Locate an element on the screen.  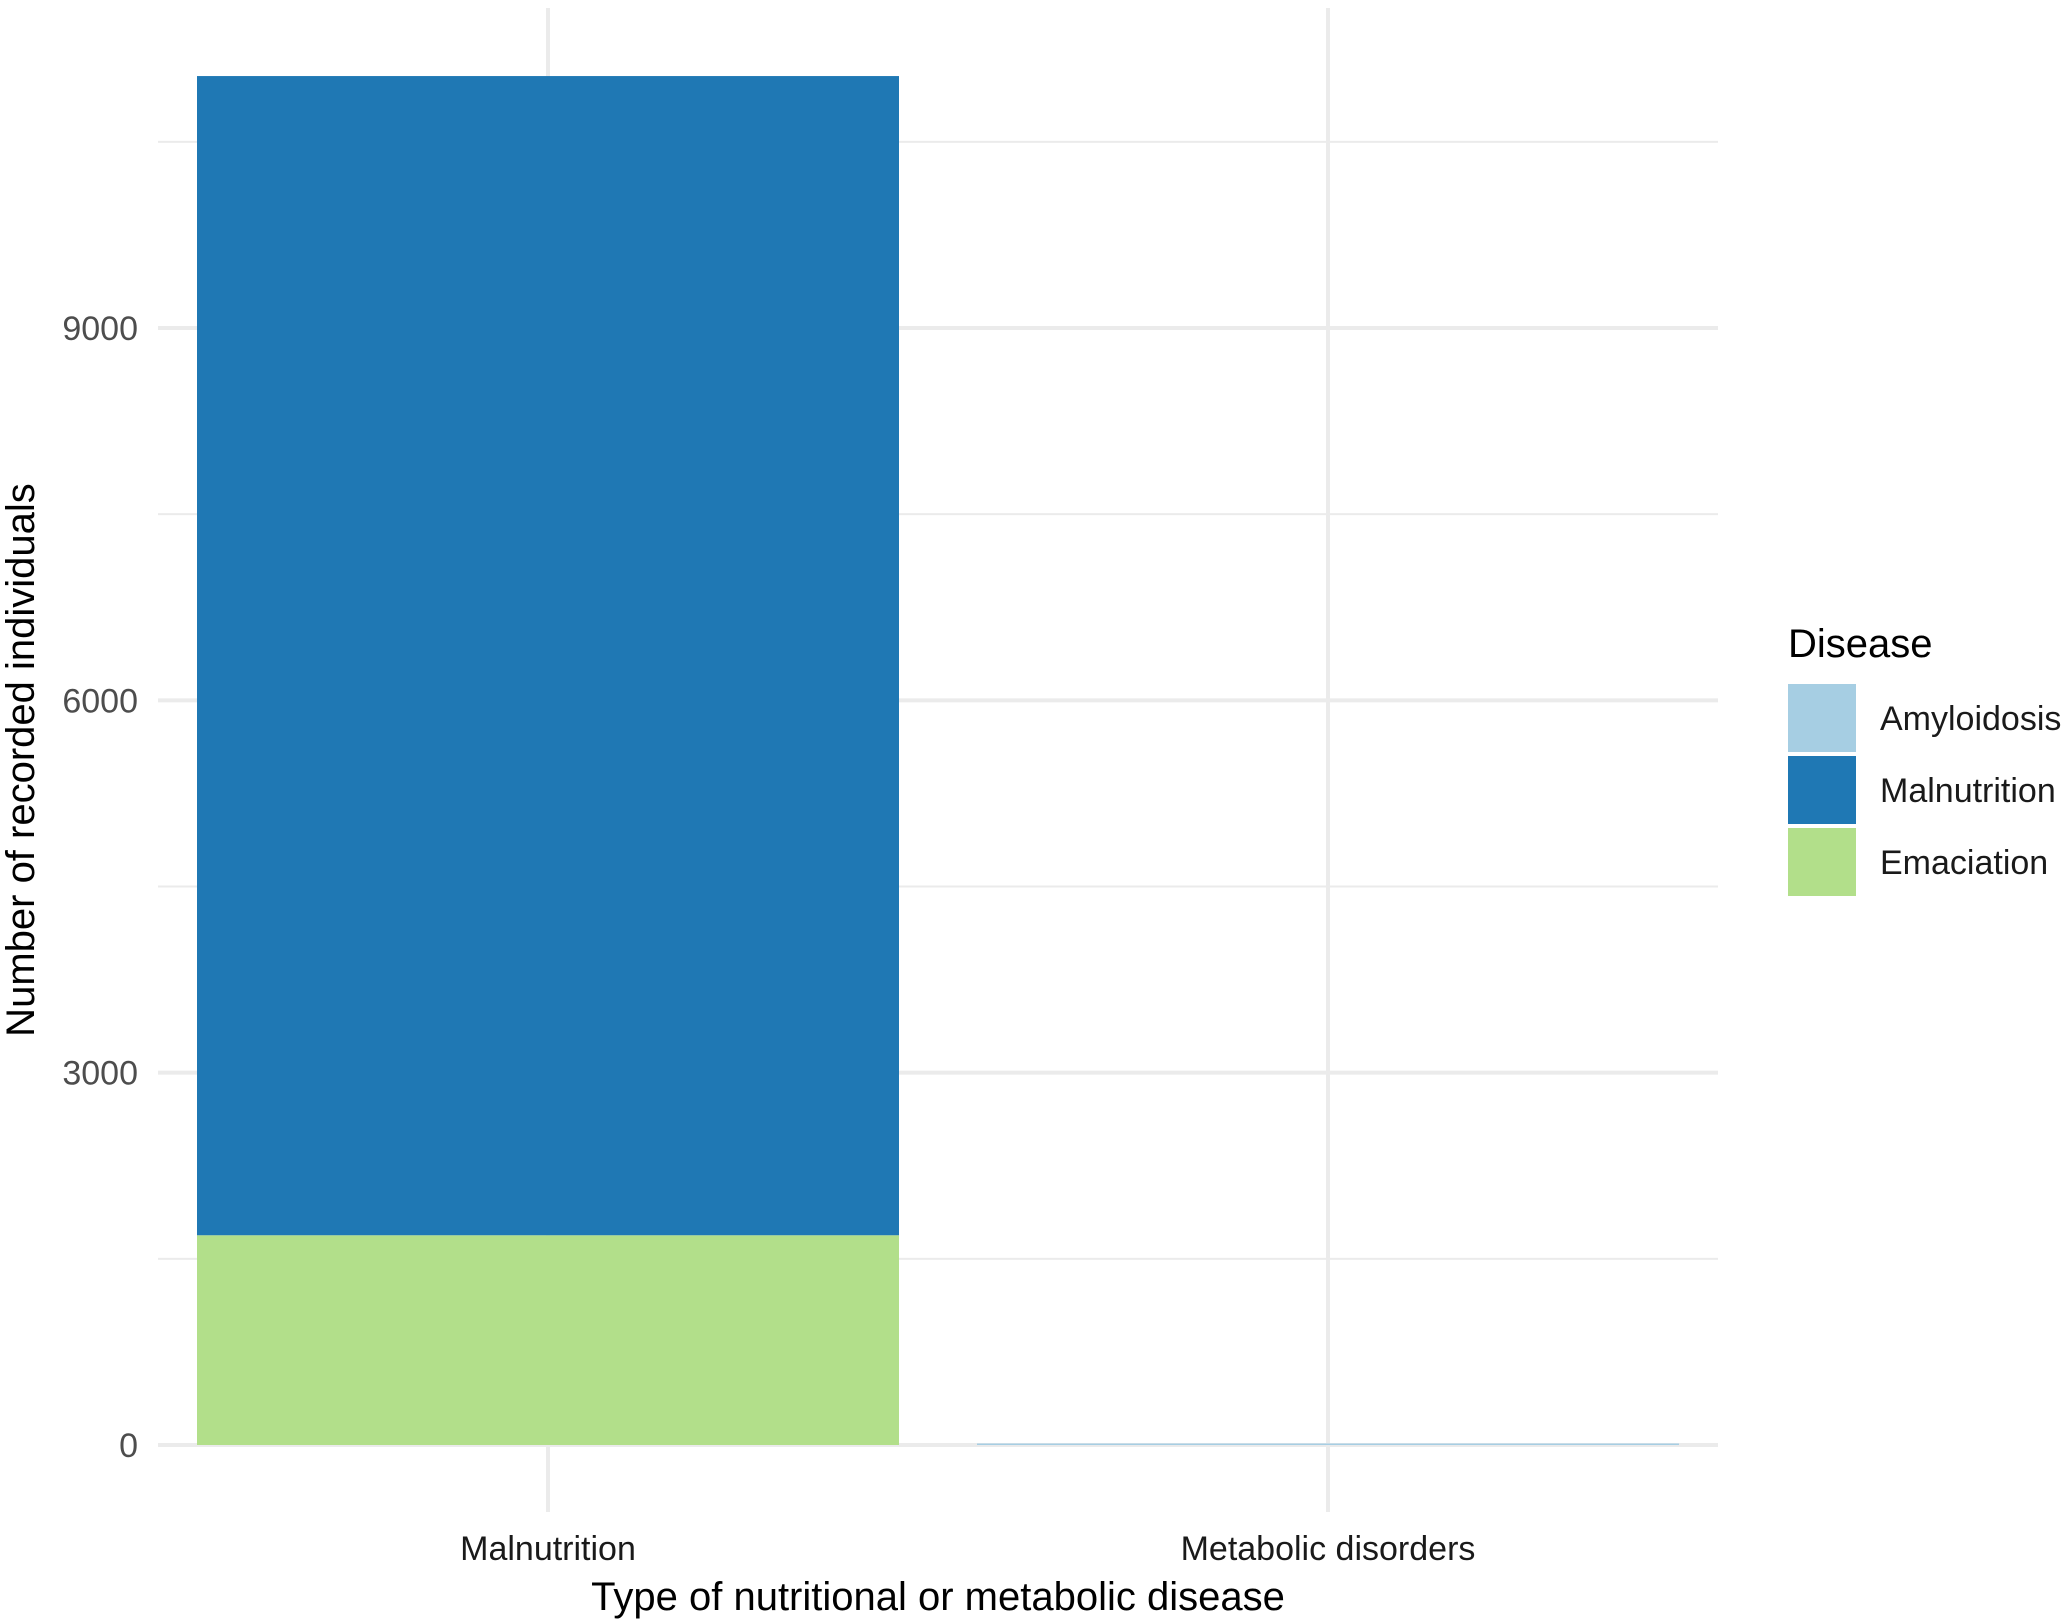
x-axis-title: Type of nutritional or metabolic disease is located at coordinates (938, 1597).